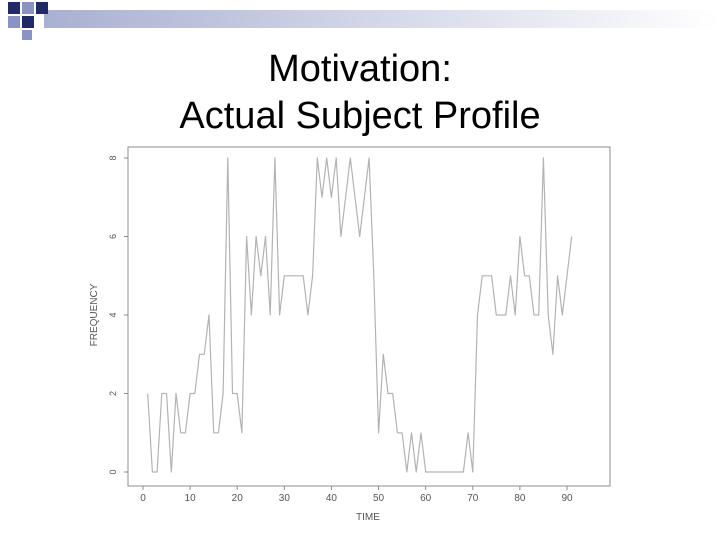 The width and height of the screenshot is (720, 540). I want to click on x-tick-label: 30, so click(285, 498).